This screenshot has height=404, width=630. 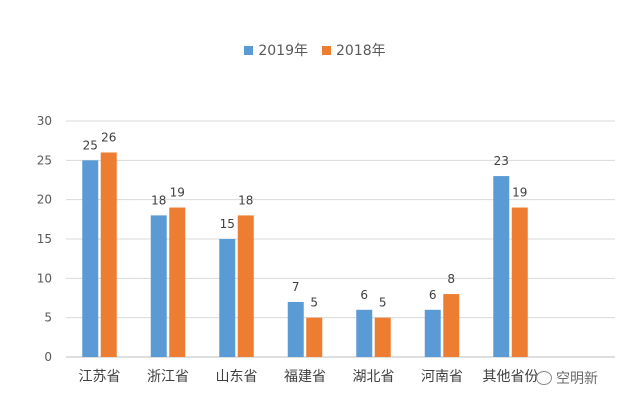 What do you see at coordinates (237, 377) in the screenshot?
I see `x-tick-label: 山东省` at bounding box center [237, 377].